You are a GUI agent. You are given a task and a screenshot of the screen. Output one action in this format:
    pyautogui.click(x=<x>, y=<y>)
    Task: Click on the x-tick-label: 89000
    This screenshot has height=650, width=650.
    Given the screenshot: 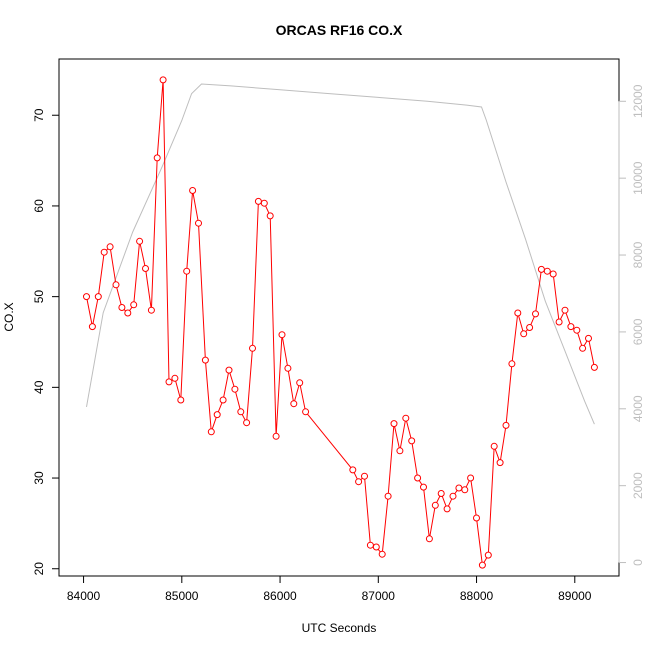 What is the action you would take?
    pyautogui.click(x=575, y=596)
    